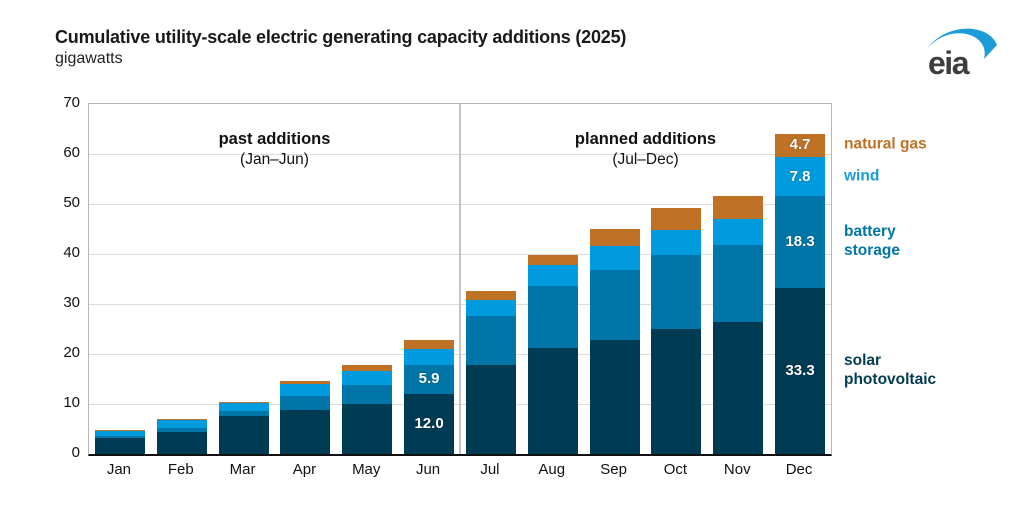 The height and width of the screenshot is (512, 1024). I want to click on bar-segment-nov-natural-gas, so click(738, 207).